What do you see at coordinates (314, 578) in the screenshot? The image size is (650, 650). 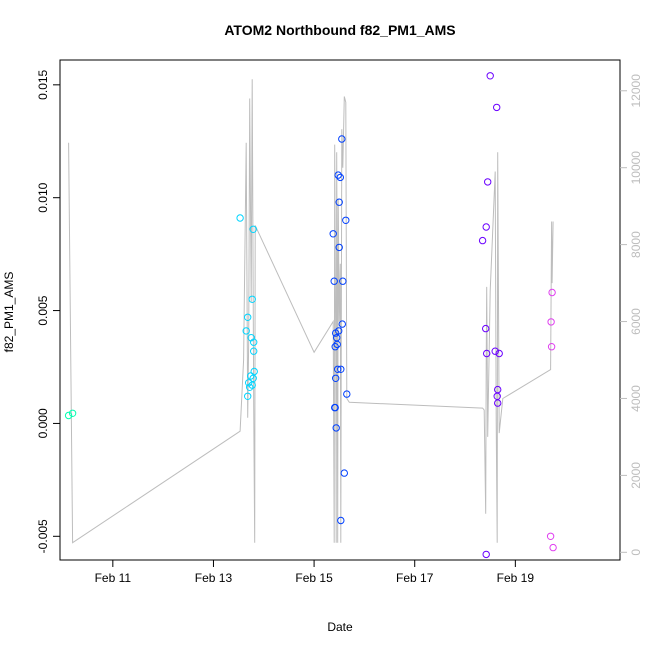 I see `x-tick-label: Feb 15` at bounding box center [314, 578].